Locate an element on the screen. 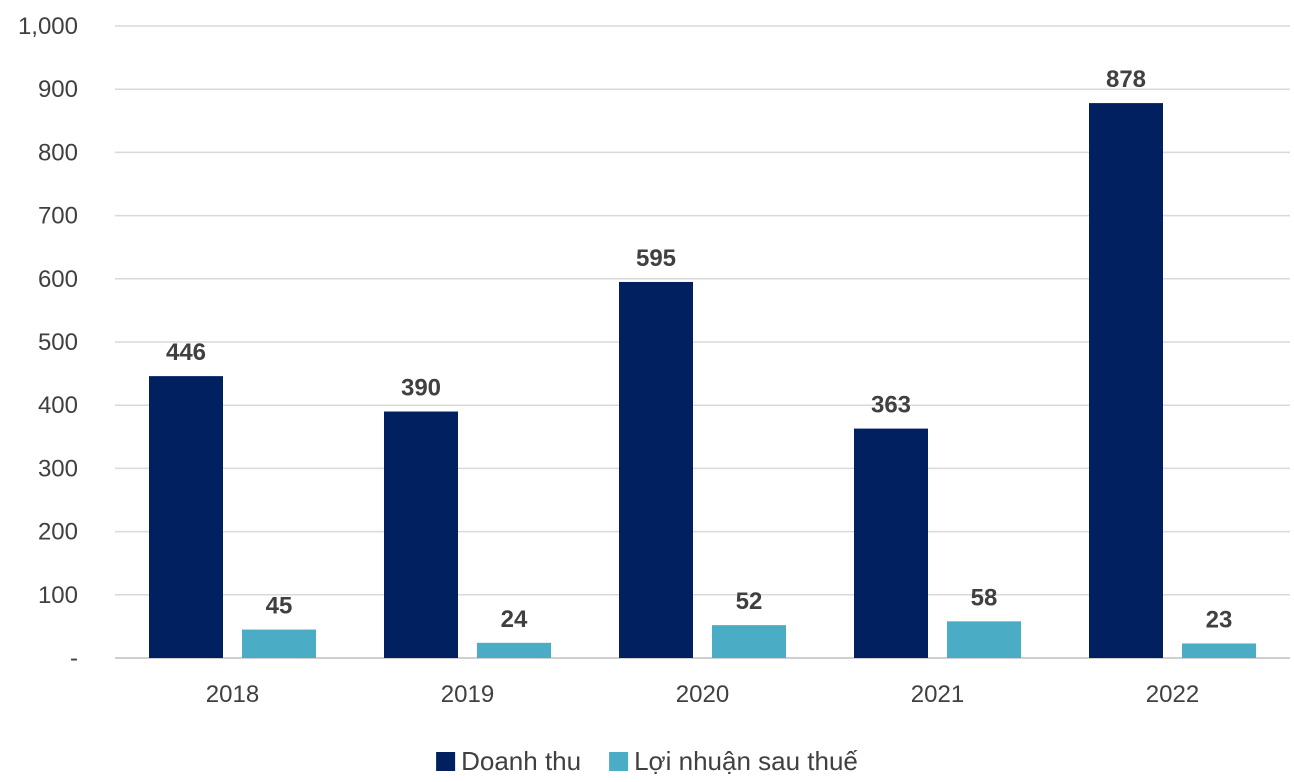 This screenshot has height=782, width=1294. legend-label: Lợi nhuận sau thuế is located at coordinates (746, 761).